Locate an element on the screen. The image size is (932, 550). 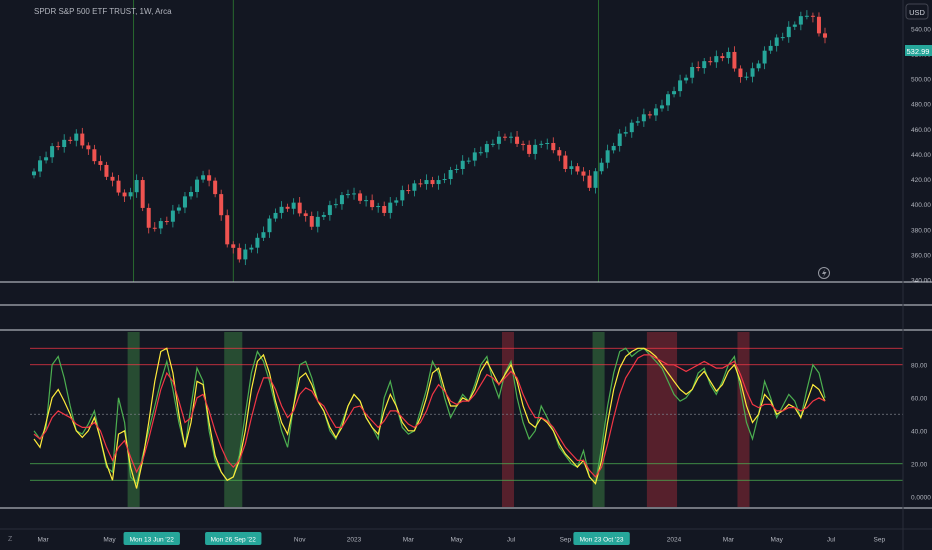
oscillator-scale: 80.00 60.00 40.00 20.00 0.0000 is located at coordinates (921, 431).